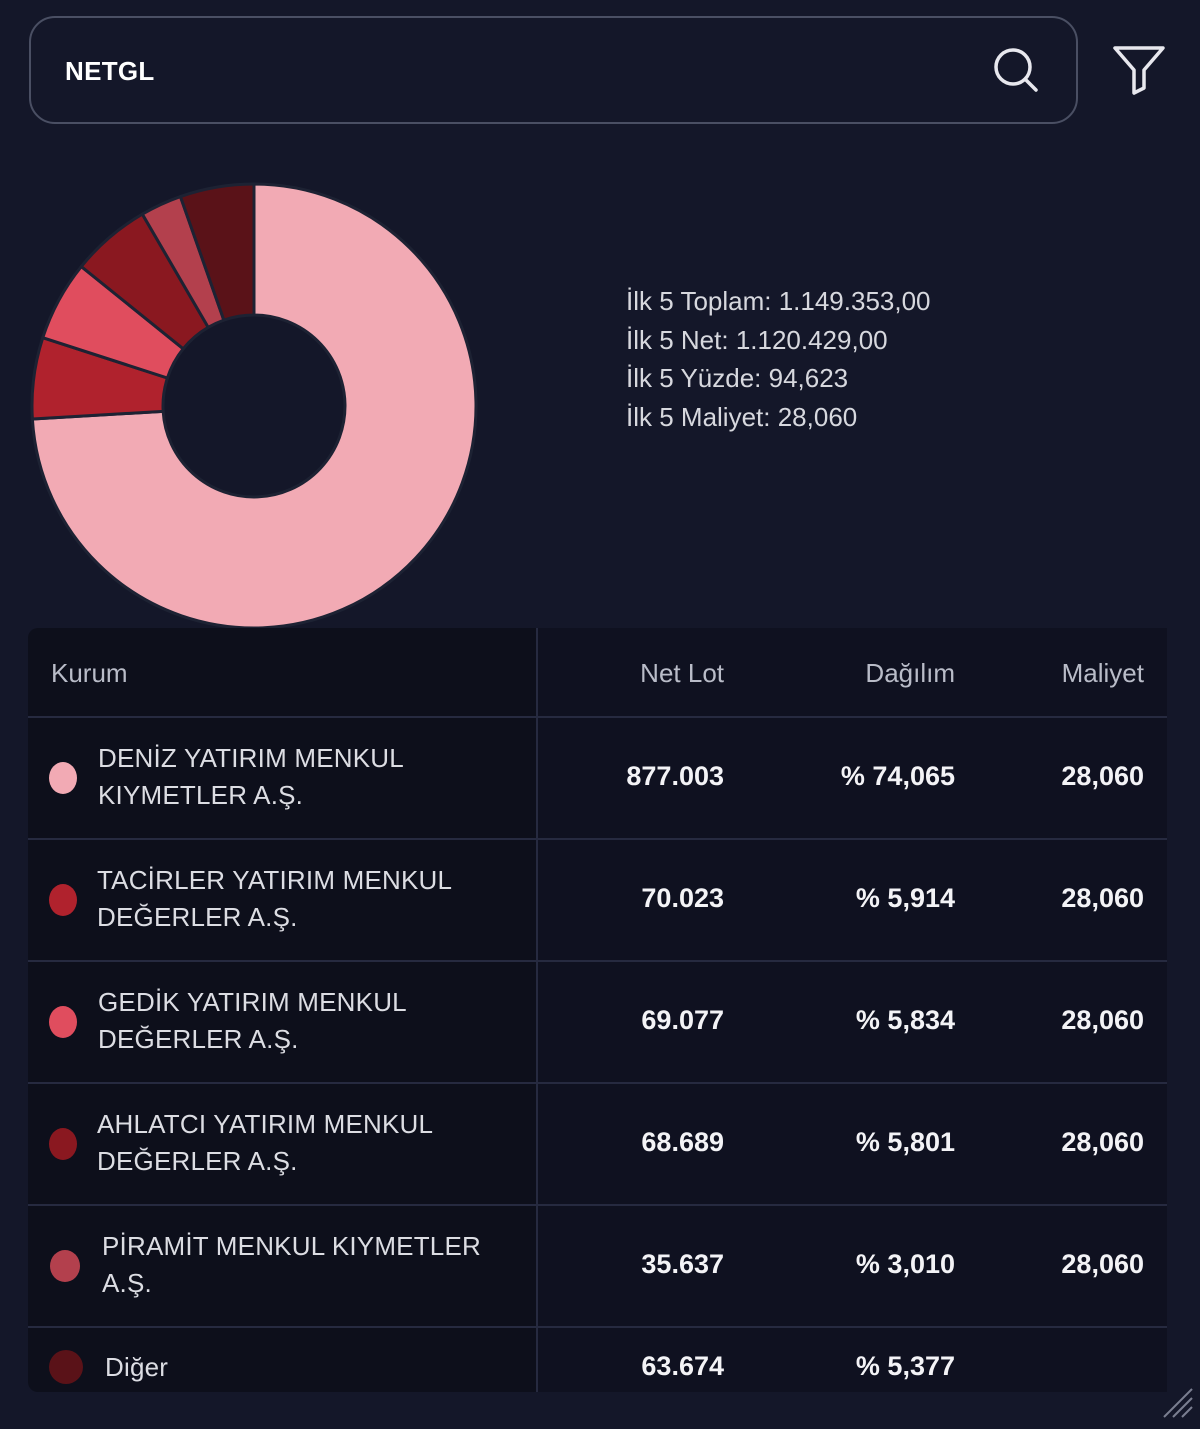 This screenshot has width=1200, height=1429. Describe the element at coordinates (137, 1367) in the screenshot. I see `broker-name: Diğer` at that location.